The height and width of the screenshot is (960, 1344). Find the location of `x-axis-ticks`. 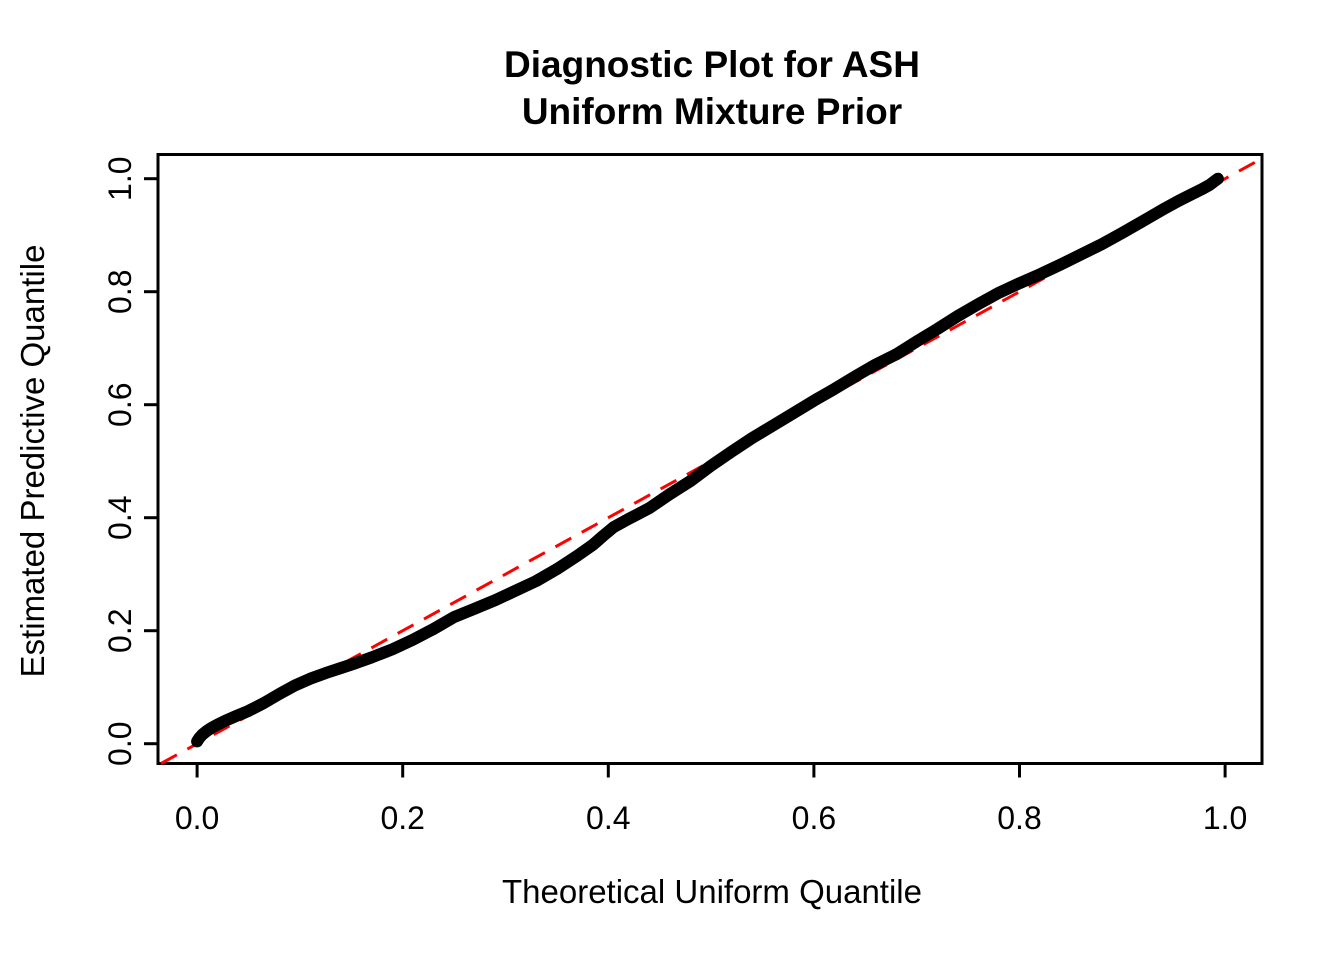

x-axis-ticks is located at coordinates (711, 771).